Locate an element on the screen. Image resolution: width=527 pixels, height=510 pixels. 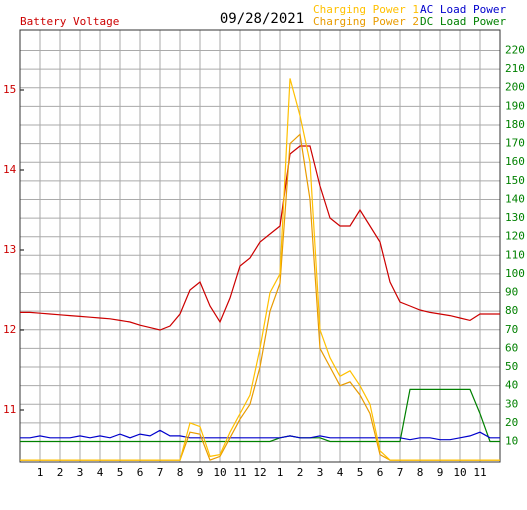
y2-tick-label: 50 is located at coordinates (511, 366).